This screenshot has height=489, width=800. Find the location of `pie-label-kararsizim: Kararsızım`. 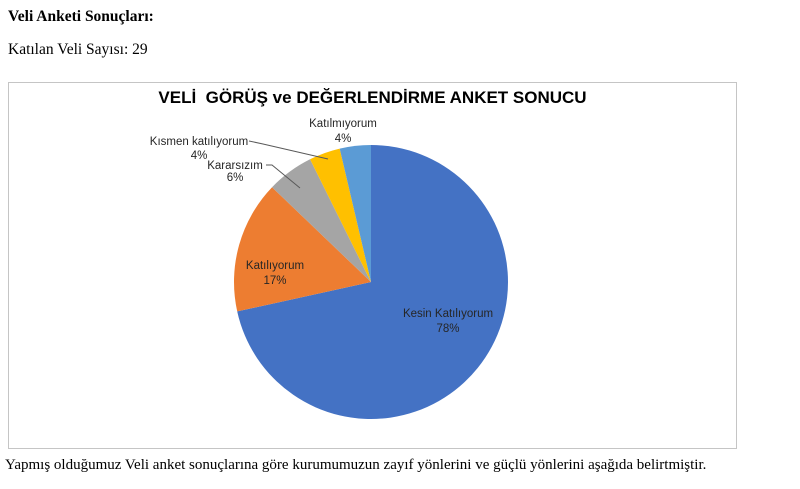

pie-label-kararsizim: Kararsızım is located at coordinates (235, 166).